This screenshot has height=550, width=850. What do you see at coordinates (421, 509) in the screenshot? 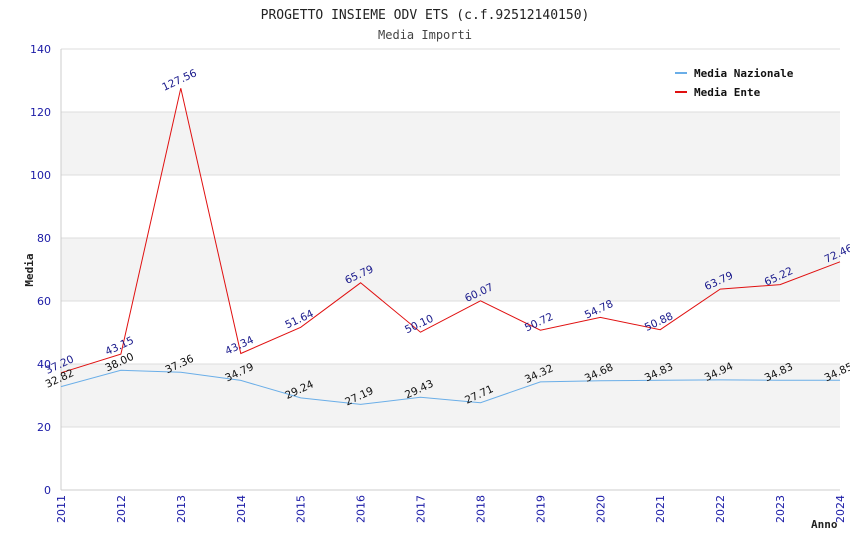
I see `x-tick-label: 2017` at bounding box center [421, 509].